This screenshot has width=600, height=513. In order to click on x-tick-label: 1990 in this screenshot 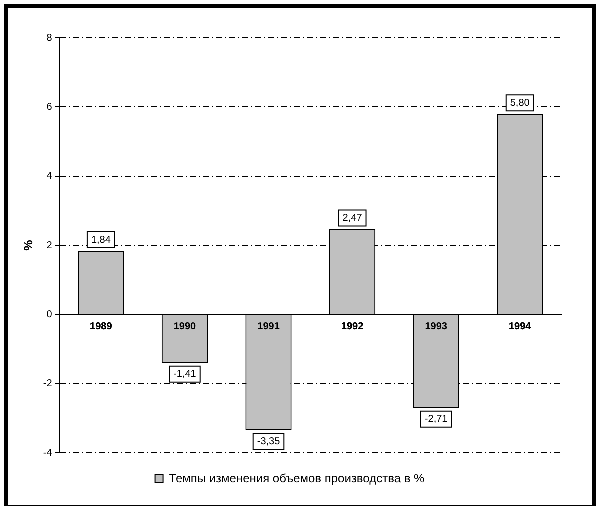, I will do `click(185, 326)`.